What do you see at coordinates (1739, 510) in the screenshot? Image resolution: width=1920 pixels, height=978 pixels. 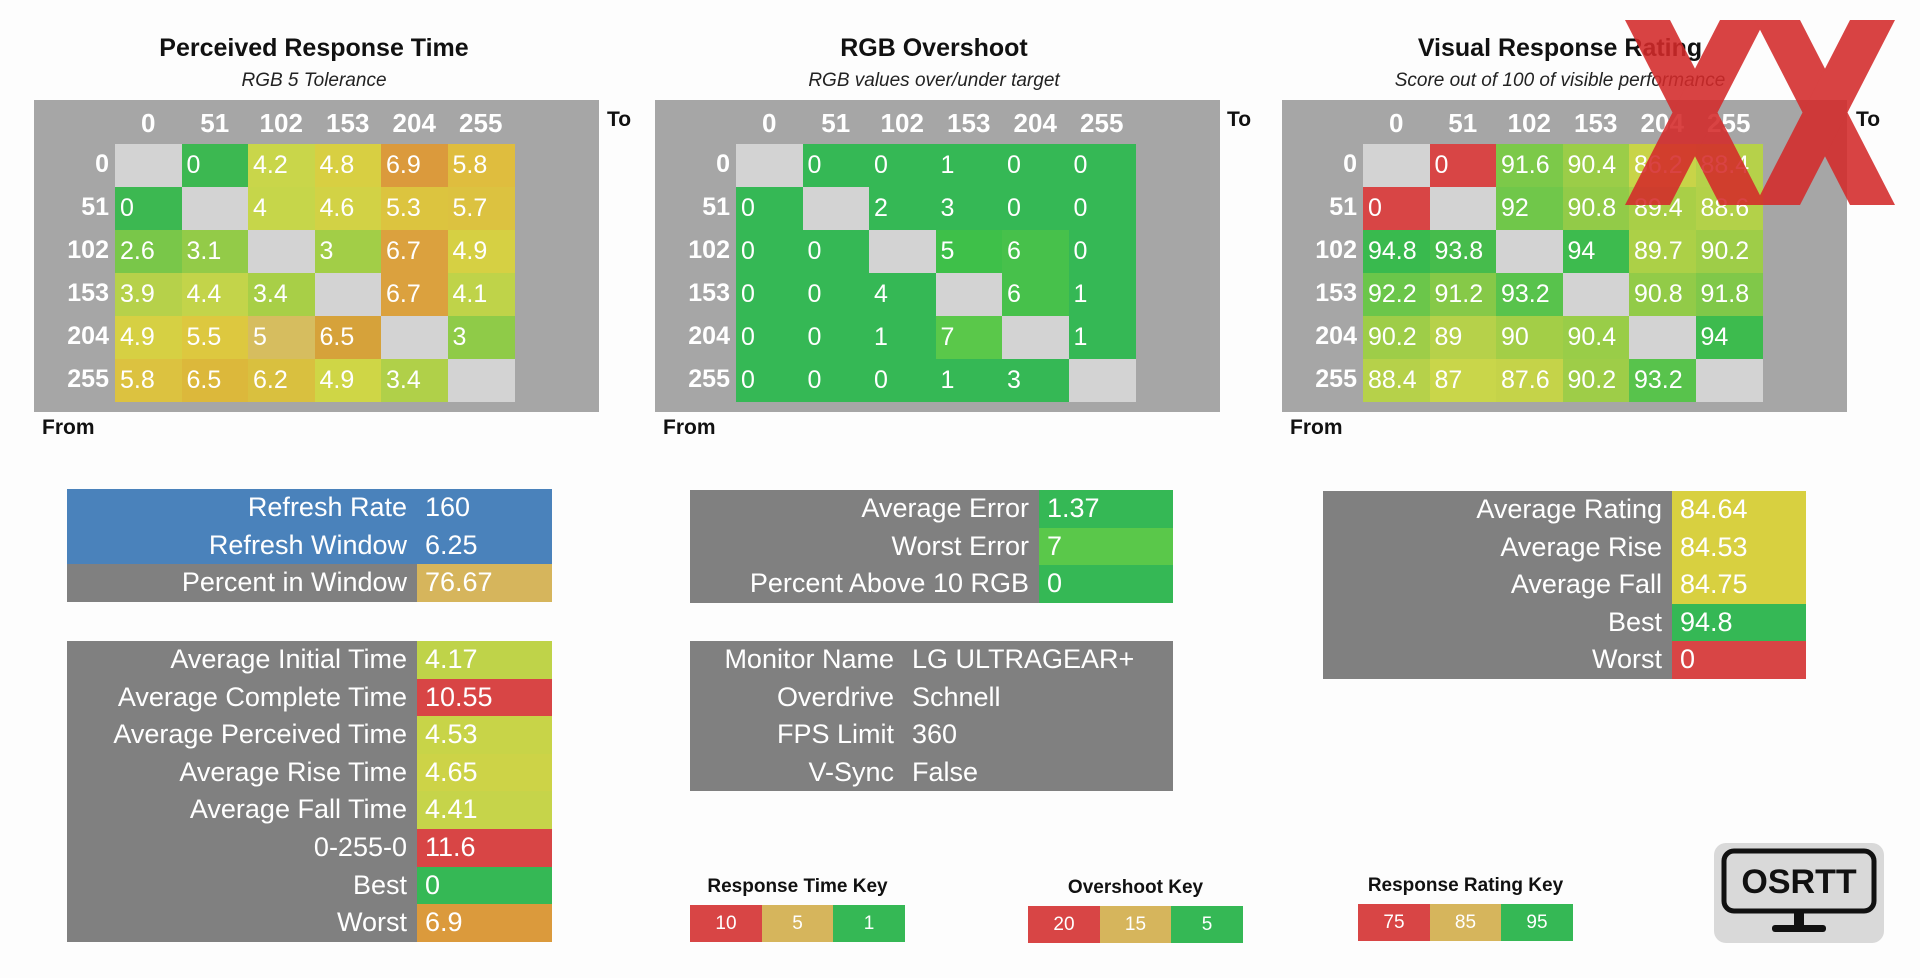 I see `stat-value: 84.64` at bounding box center [1739, 510].